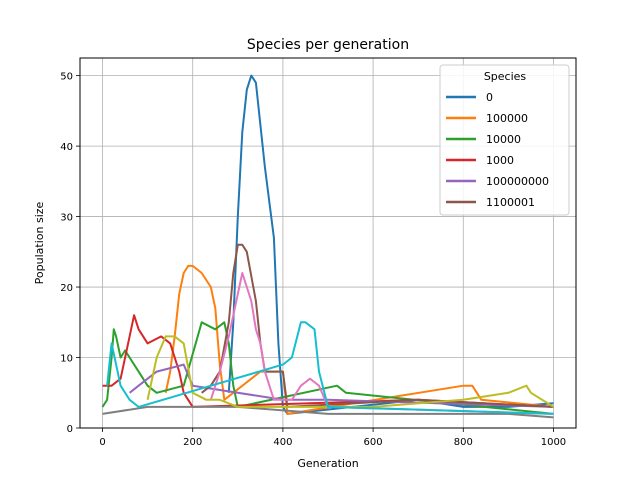 Image resolution: width=640 pixels, height=480 pixels. Describe the element at coordinates (66, 218) in the screenshot. I see `y-tick-label: 30` at that location.